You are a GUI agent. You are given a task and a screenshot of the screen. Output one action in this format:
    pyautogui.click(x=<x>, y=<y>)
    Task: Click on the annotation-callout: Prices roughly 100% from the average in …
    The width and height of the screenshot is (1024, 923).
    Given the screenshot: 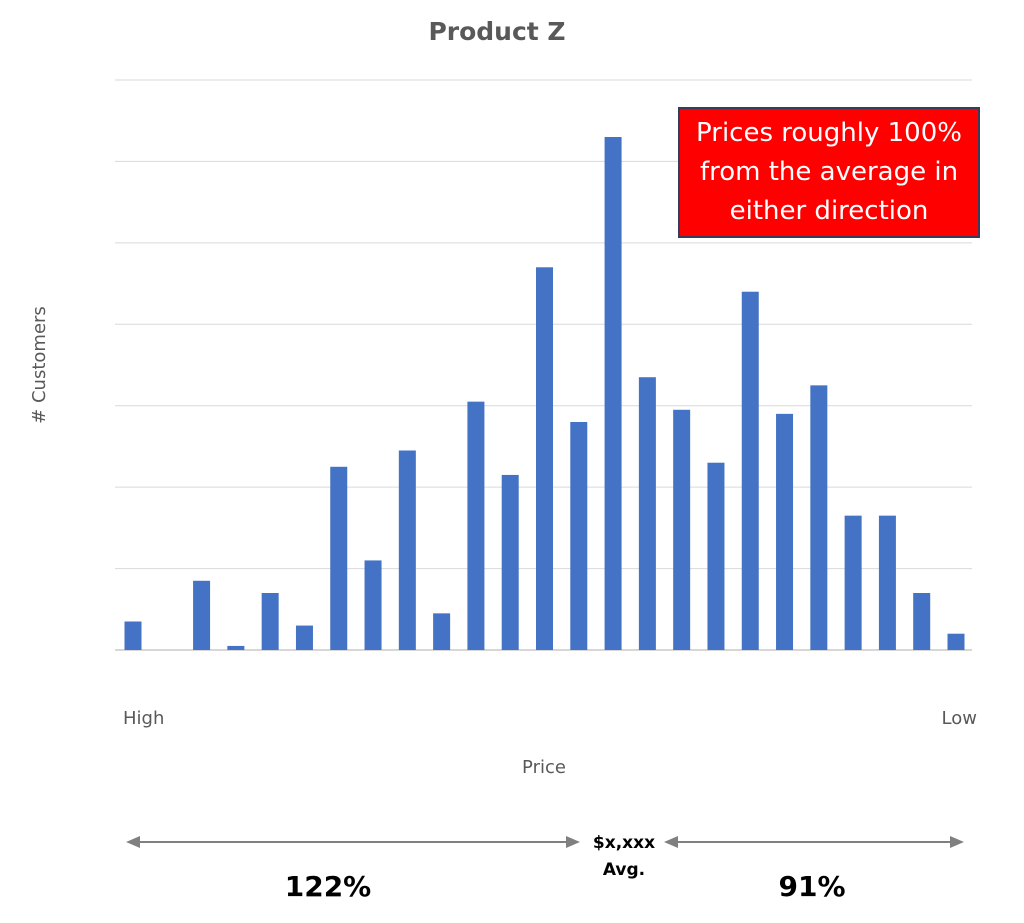 What is the action you would take?
    pyautogui.click(x=829, y=172)
    